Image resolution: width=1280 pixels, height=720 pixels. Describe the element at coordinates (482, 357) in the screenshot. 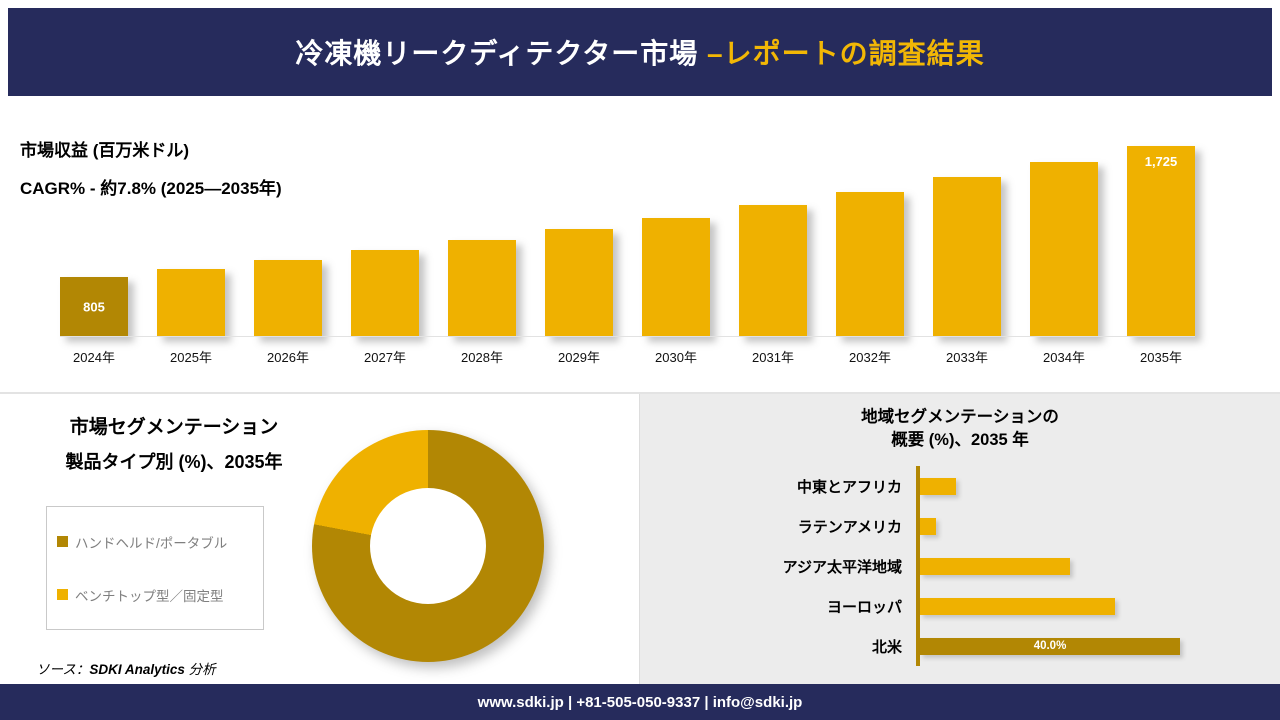

I see `x-axis-label: 2028年` at that location.